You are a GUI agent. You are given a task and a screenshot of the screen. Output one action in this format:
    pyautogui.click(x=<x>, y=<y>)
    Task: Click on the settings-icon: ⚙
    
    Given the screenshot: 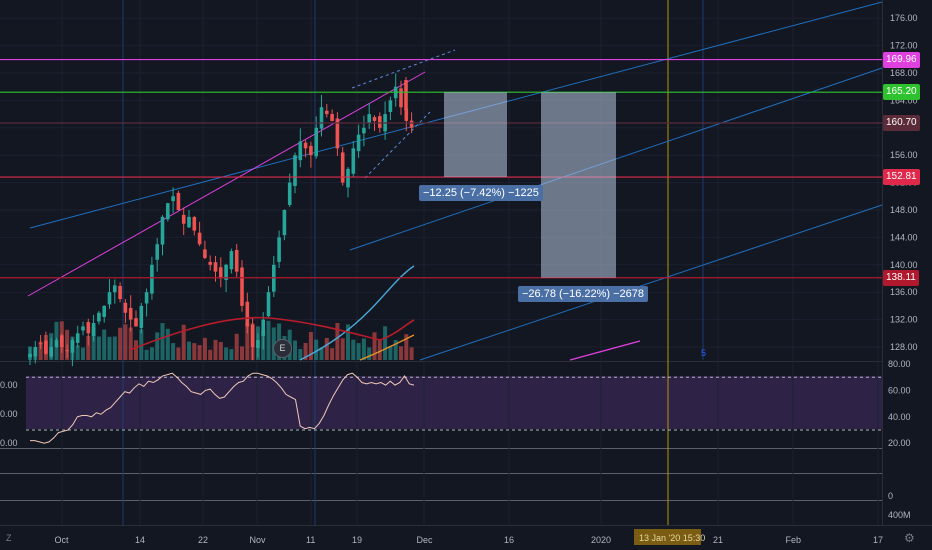 What is the action you would take?
    pyautogui.click(x=909, y=538)
    